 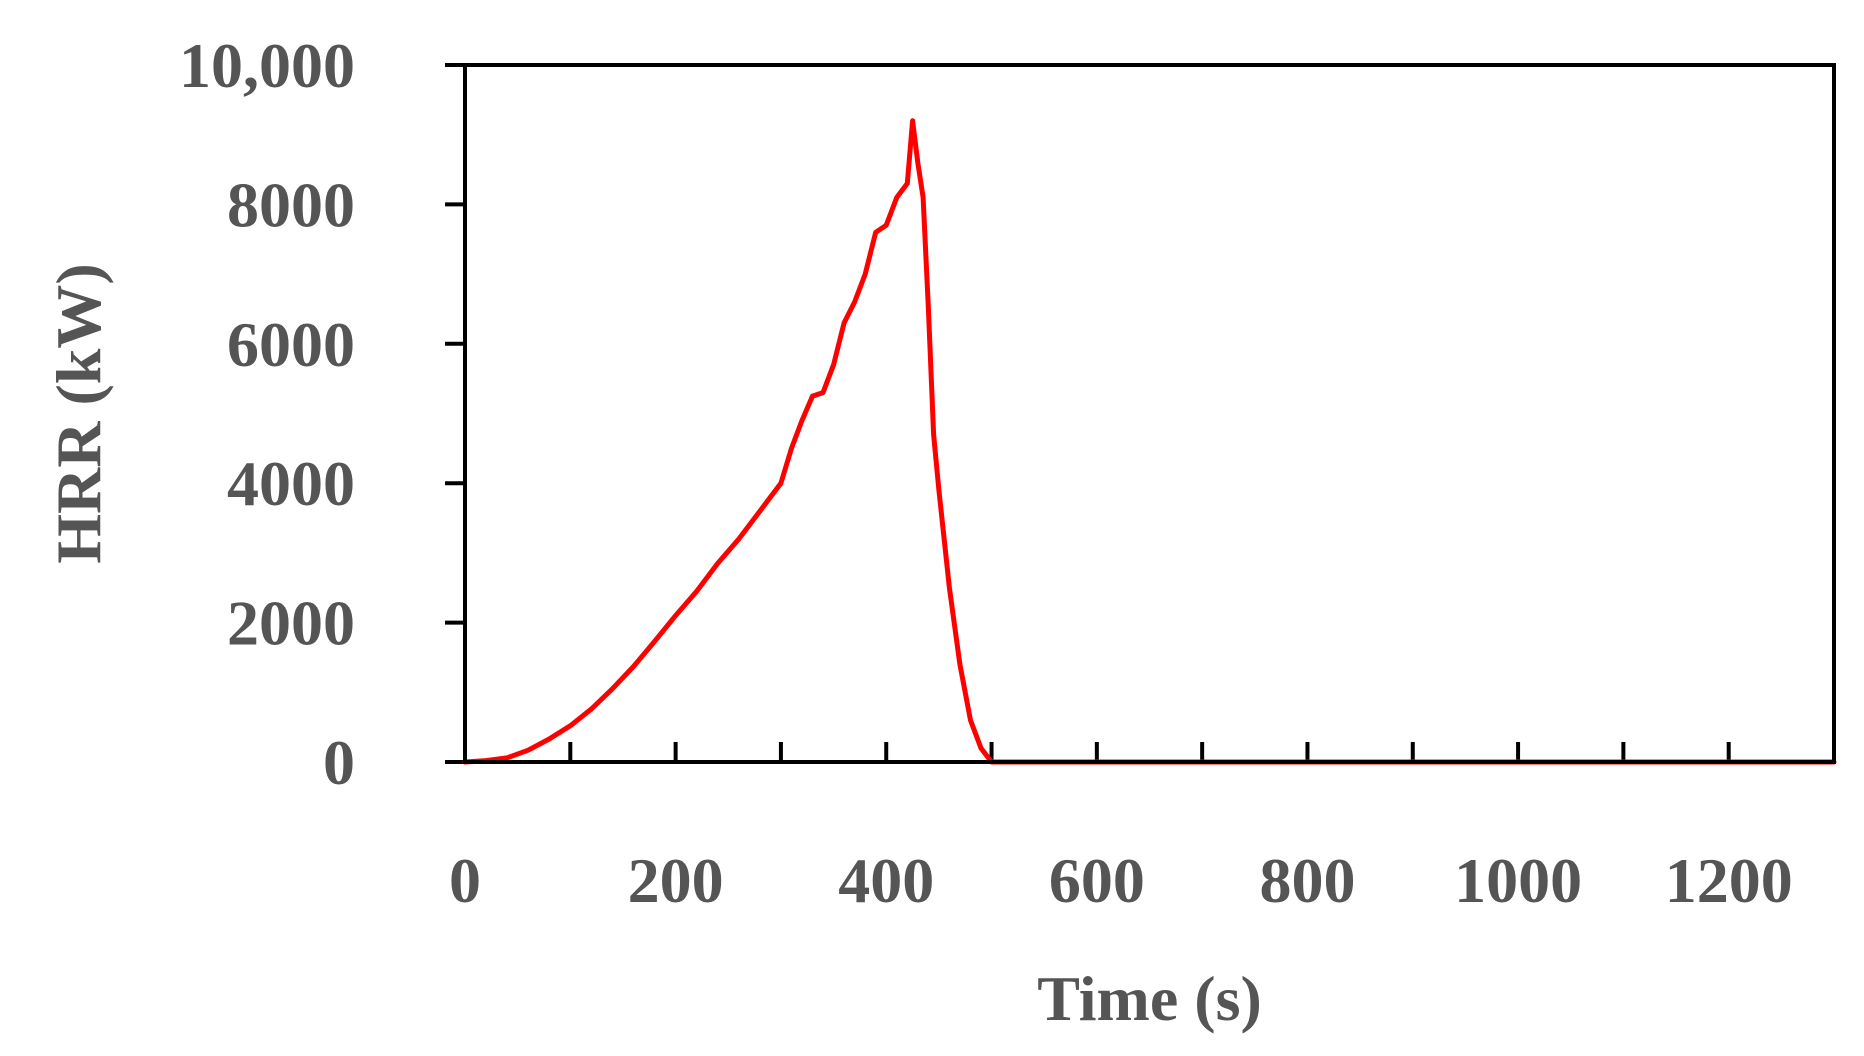 What do you see at coordinates (1097, 752) in the screenshot?
I see `x-axis-ticks` at bounding box center [1097, 752].